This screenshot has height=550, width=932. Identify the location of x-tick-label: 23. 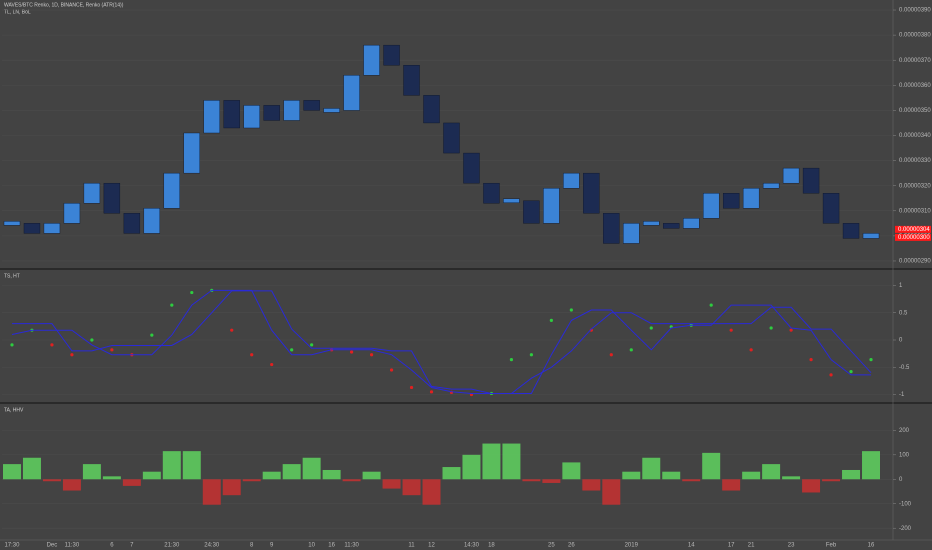
(791, 546).